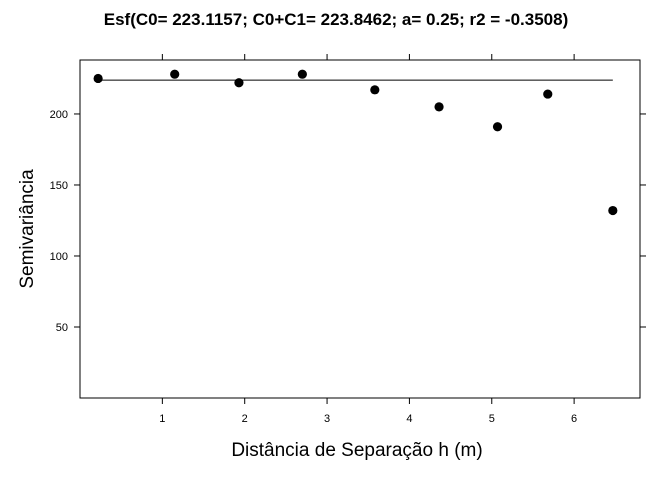  I want to click on y-tick-label: 150, so click(59, 186).